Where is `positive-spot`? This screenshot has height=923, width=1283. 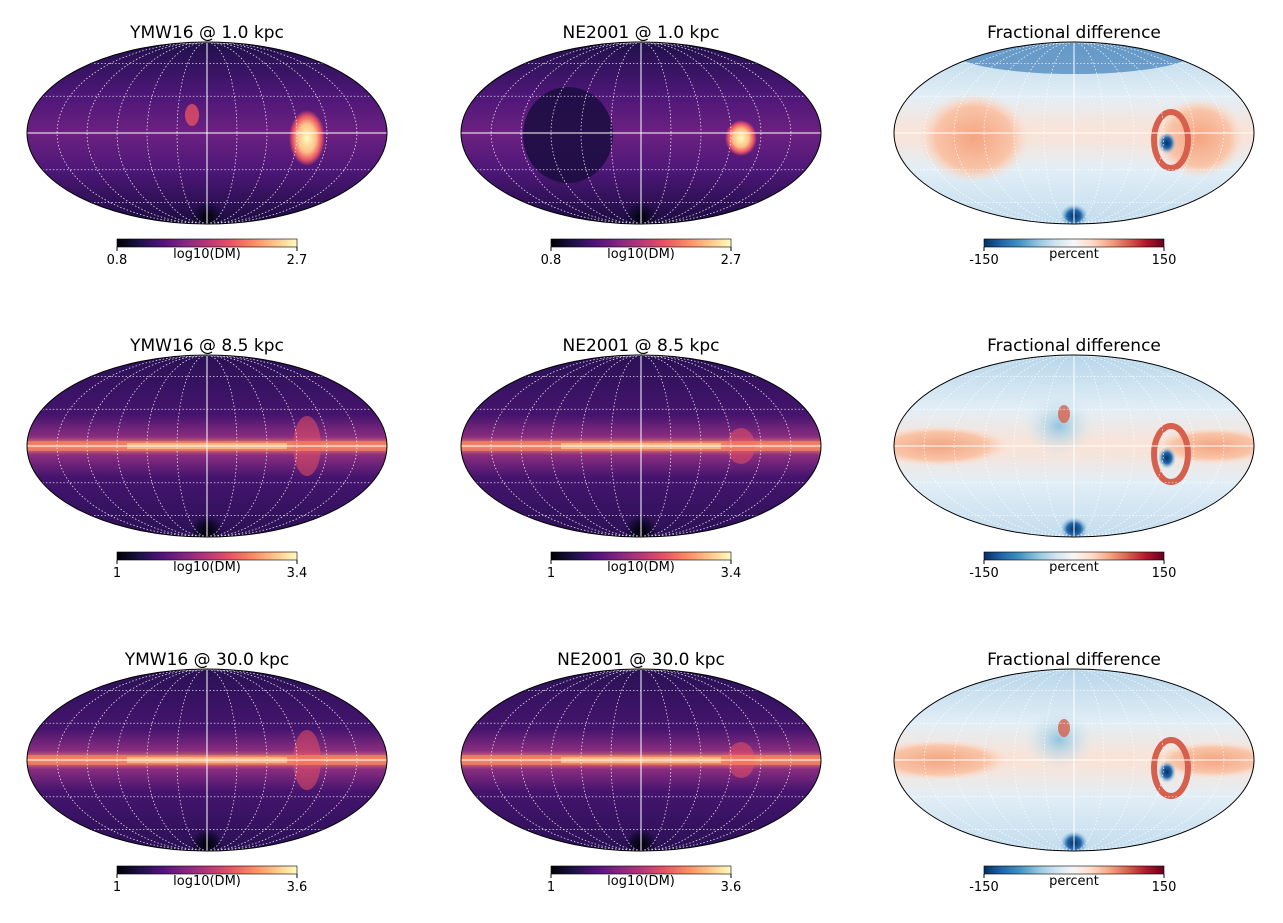
positive-spot is located at coordinates (1064, 728).